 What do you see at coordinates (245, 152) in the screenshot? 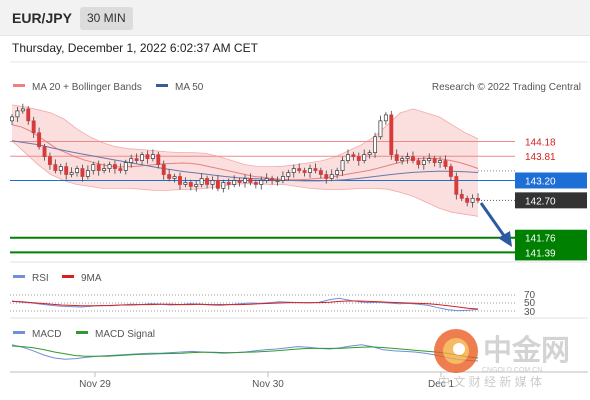
I see `ma20-line` at bounding box center [245, 152].